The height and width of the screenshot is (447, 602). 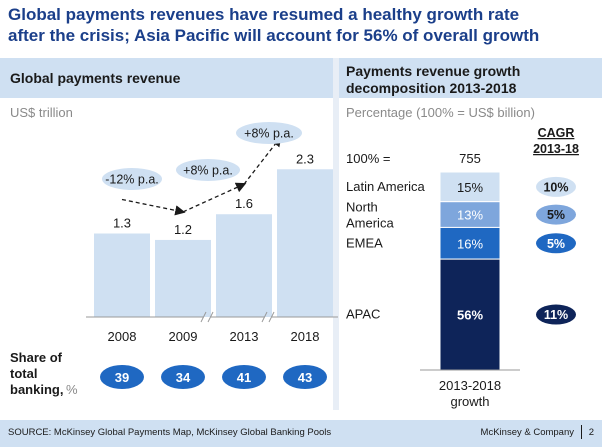 What do you see at coordinates (183, 336) in the screenshot?
I see `x-tick-label-2009: 2009` at bounding box center [183, 336].